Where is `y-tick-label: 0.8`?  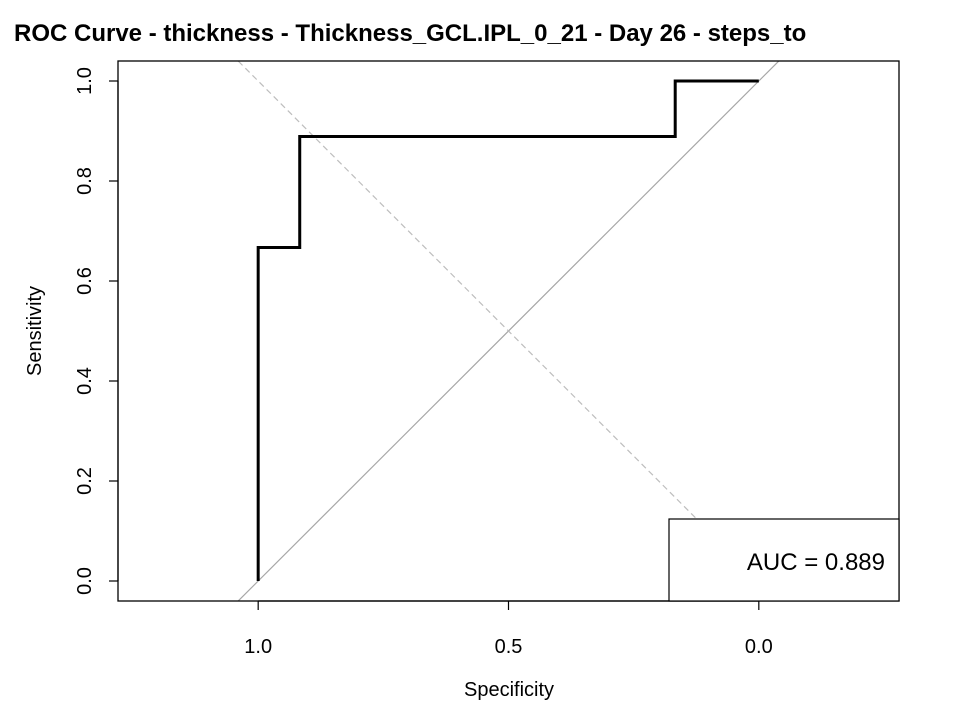 y-tick-label: 0.8 is located at coordinates (85, 181).